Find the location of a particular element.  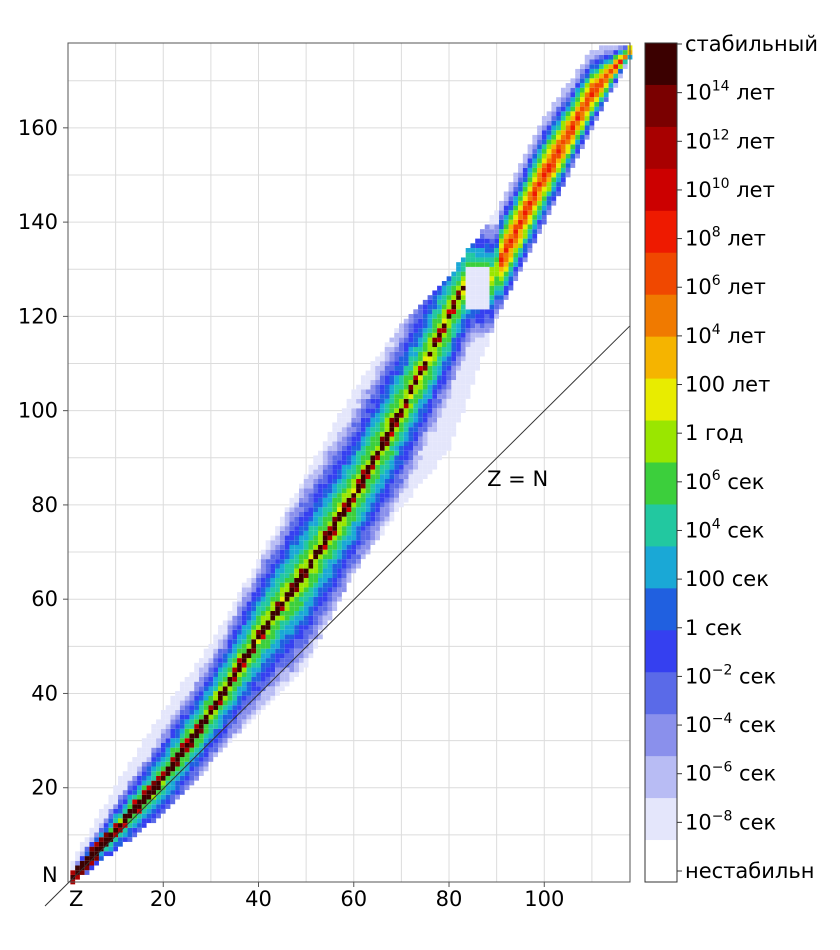

y-tick-label: 160 is located at coordinates (38, 128).